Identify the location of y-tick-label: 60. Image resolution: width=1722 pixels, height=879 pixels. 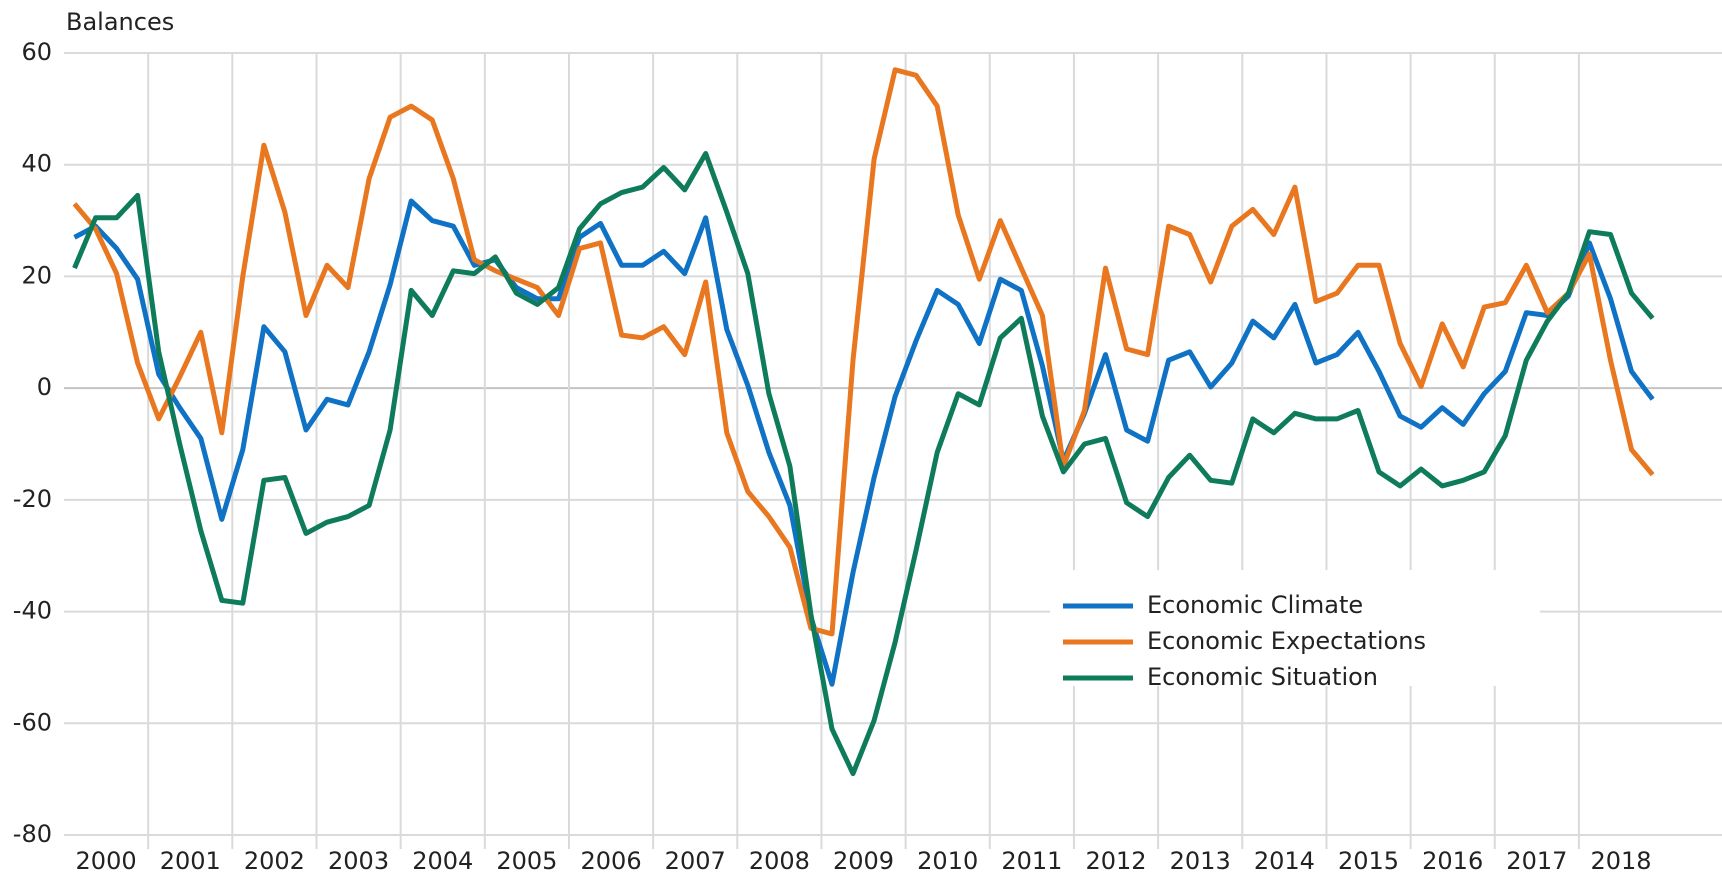
(36, 52).